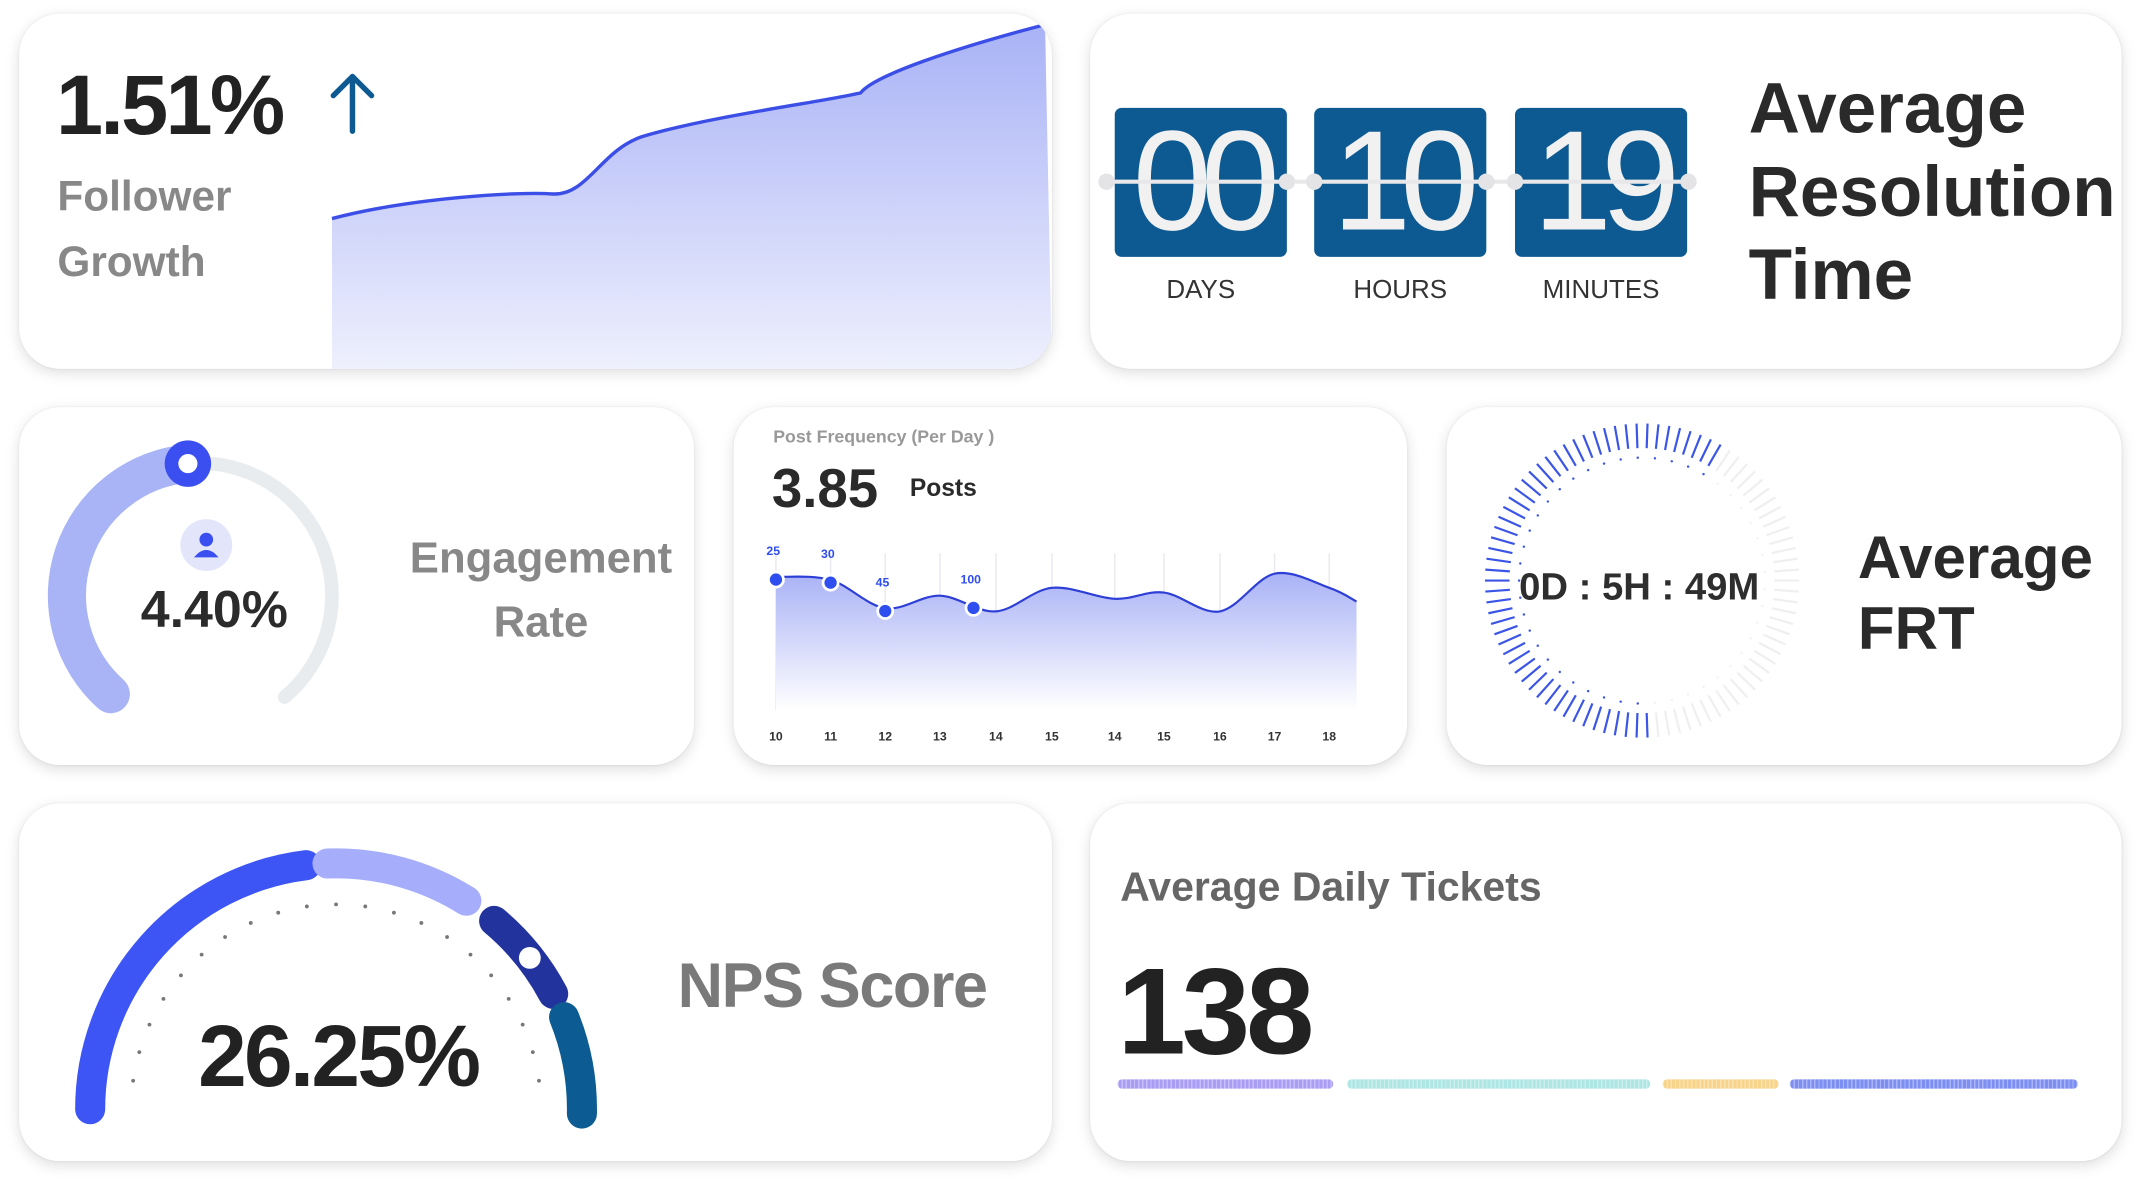 The height and width of the screenshot is (1189, 2142). I want to click on engagement-gauge, so click(193, 577).